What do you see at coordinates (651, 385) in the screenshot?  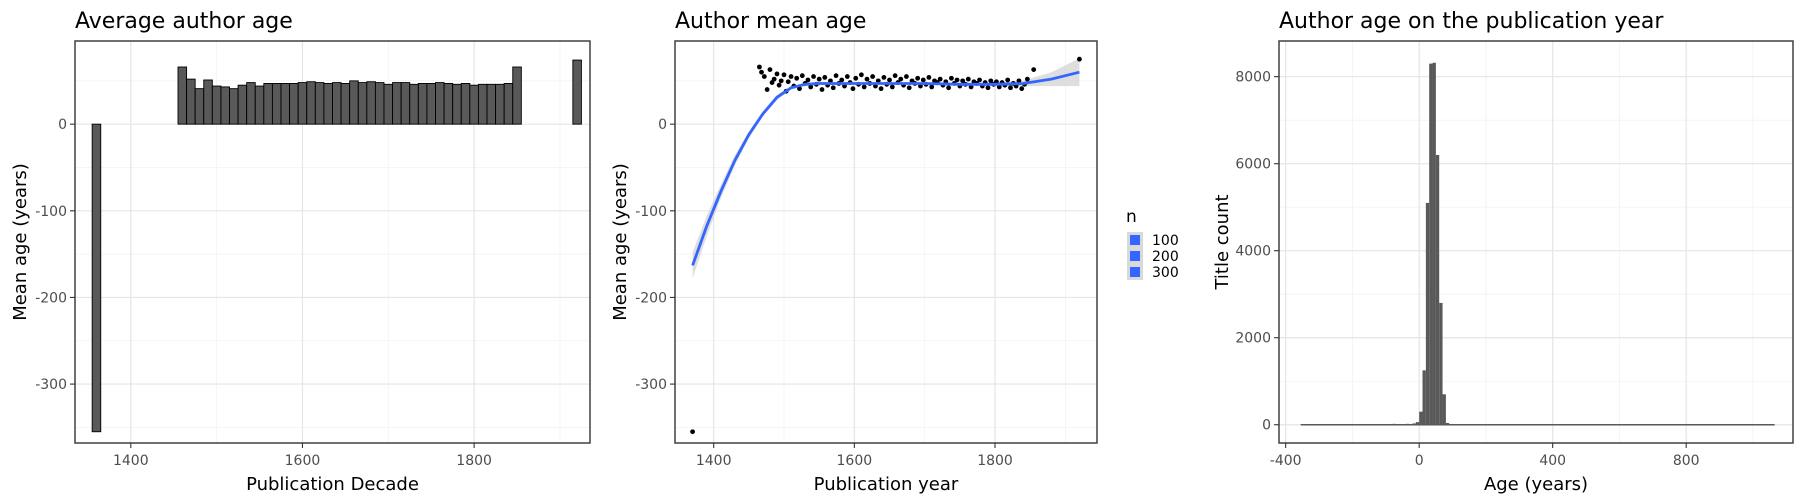 I see `y-tick-label: -300` at bounding box center [651, 385].